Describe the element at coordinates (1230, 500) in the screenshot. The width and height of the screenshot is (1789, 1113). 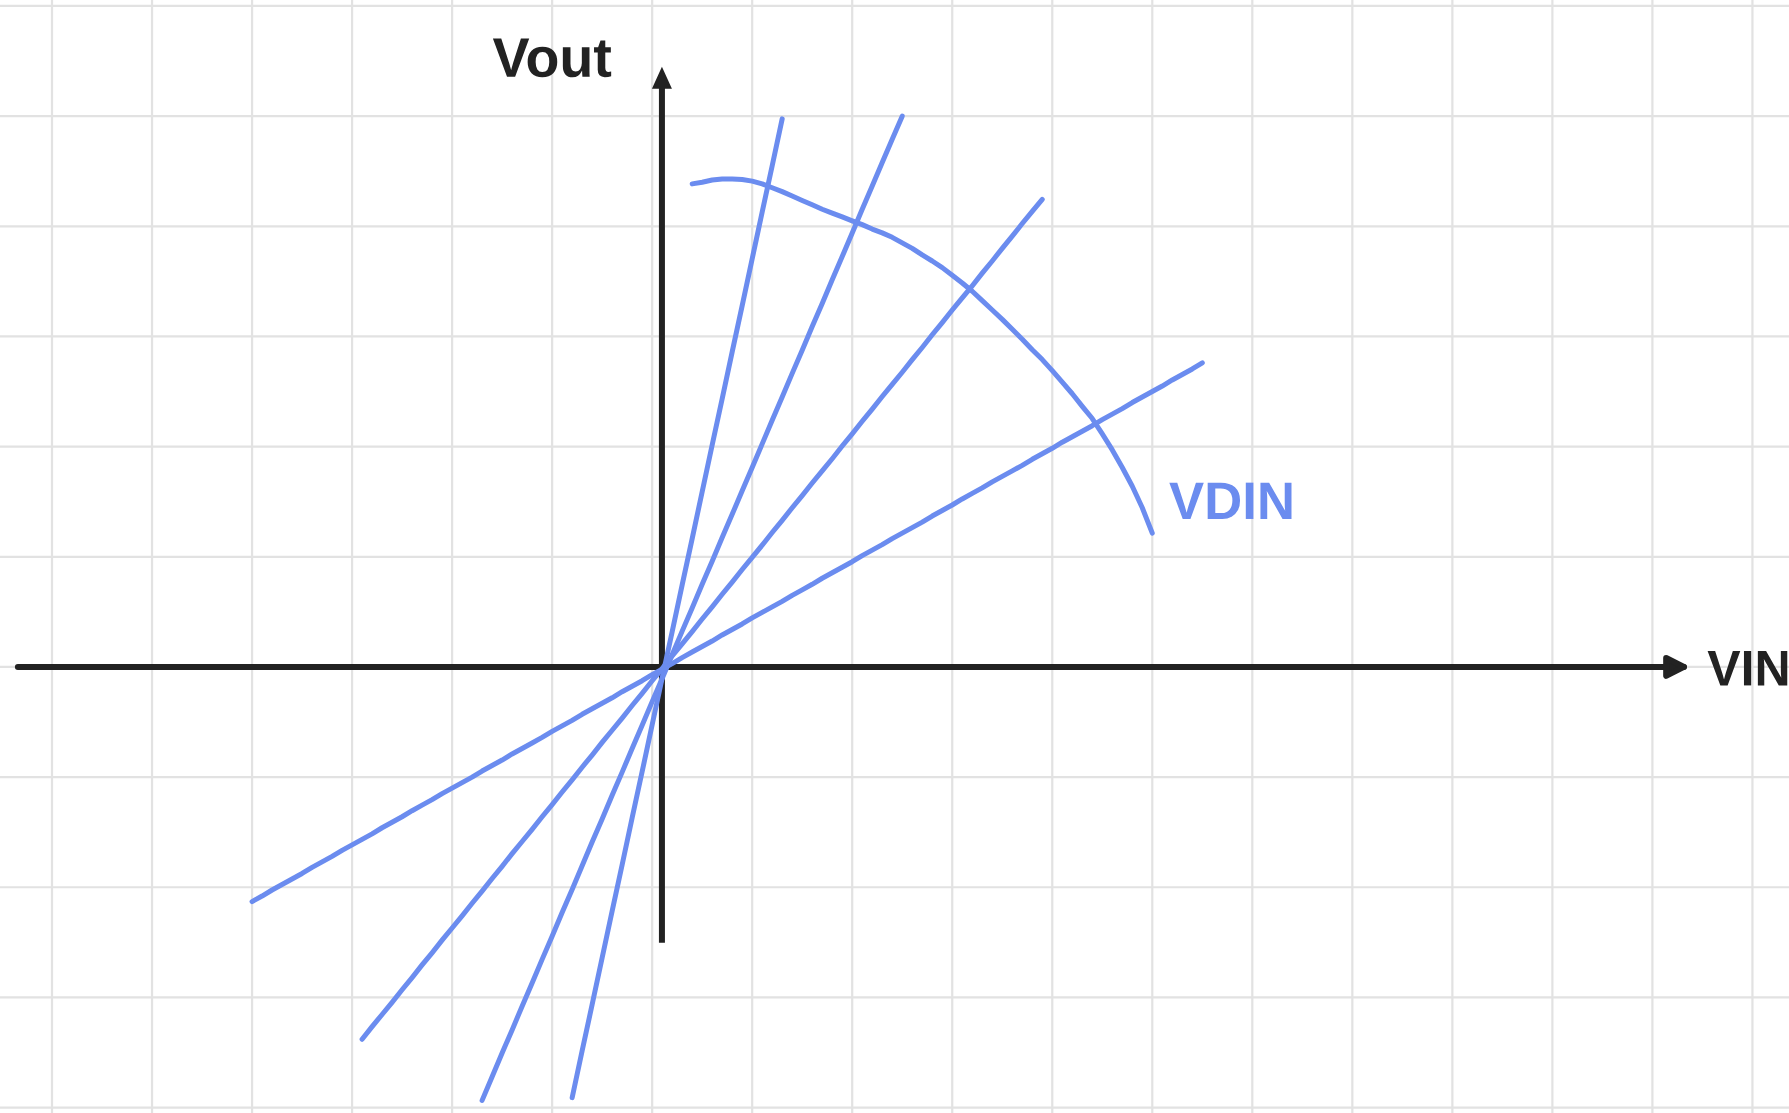
I see `series-label: VDIN` at that location.